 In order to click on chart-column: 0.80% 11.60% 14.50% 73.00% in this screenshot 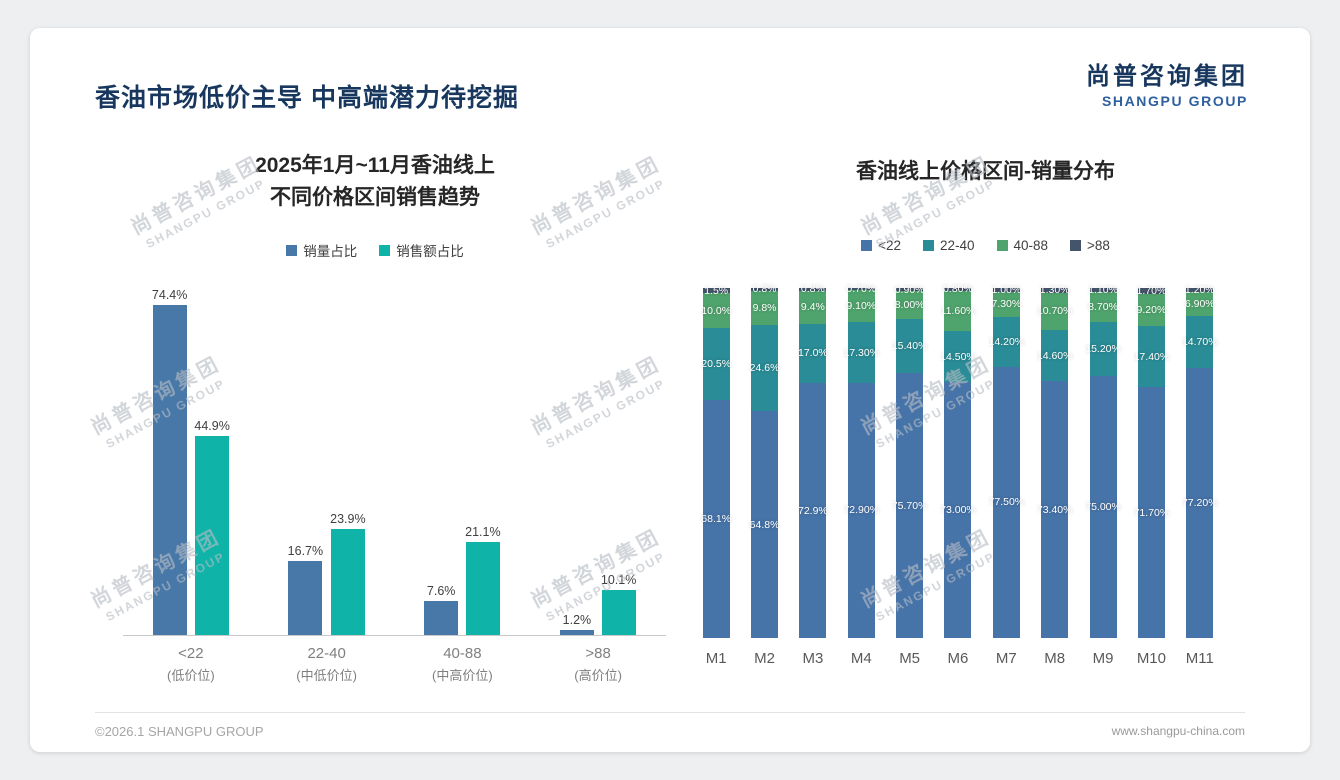, I will do `click(958, 460)`.